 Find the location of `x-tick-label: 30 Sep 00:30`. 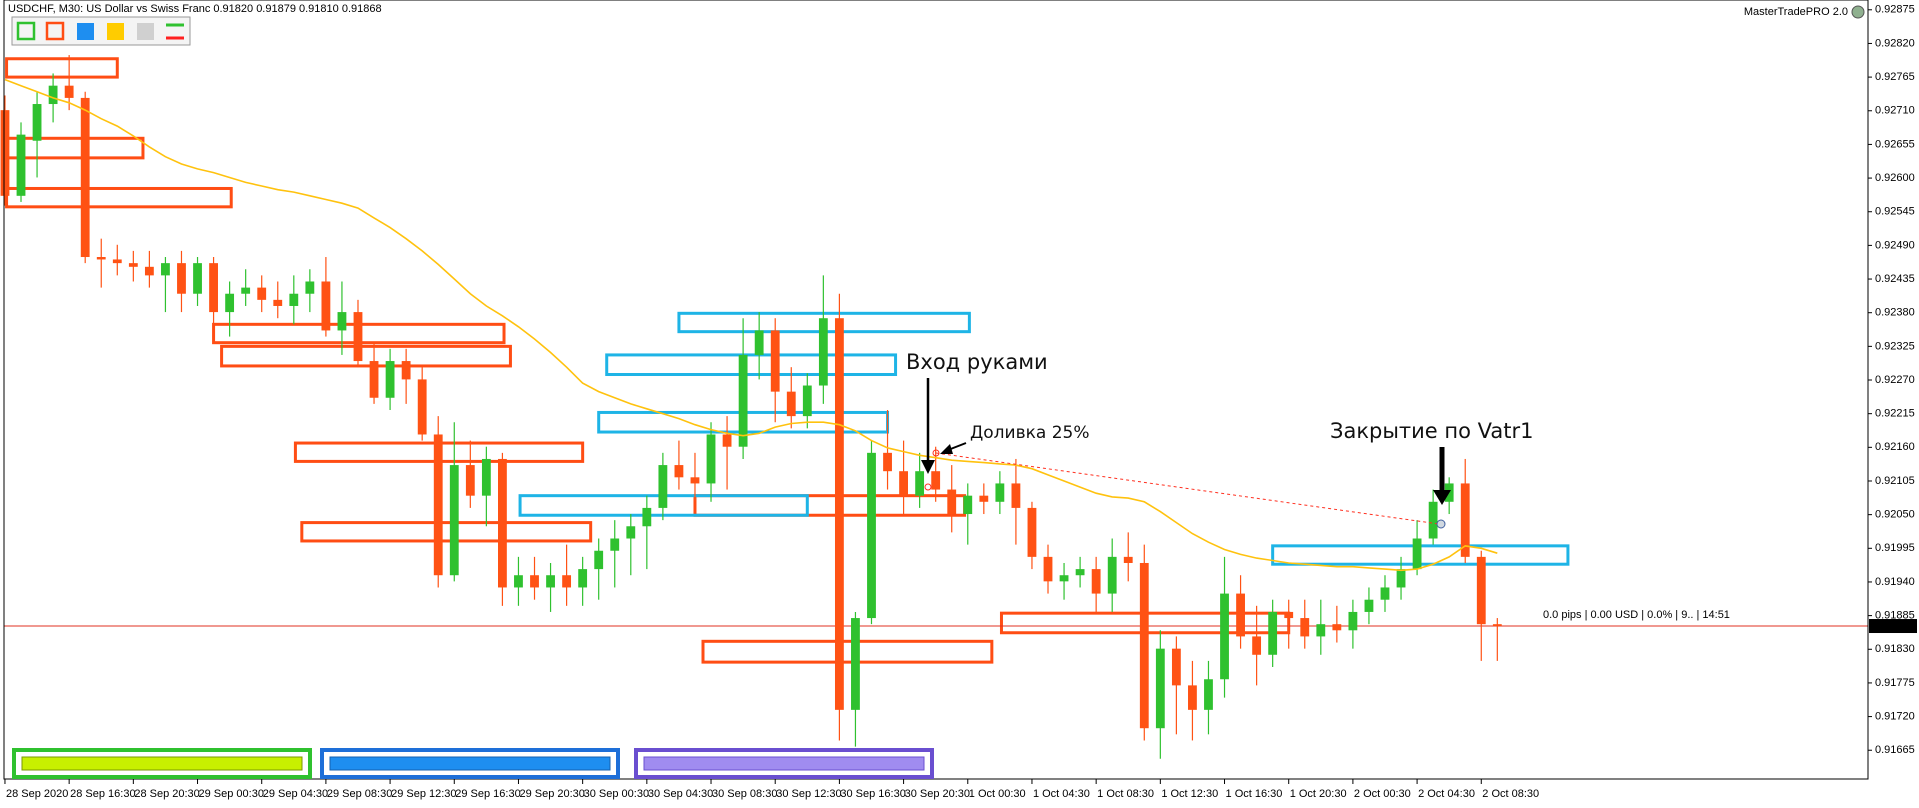

x-tick-label: 30 Sep 00:30 is located at coordinates (616, 794).